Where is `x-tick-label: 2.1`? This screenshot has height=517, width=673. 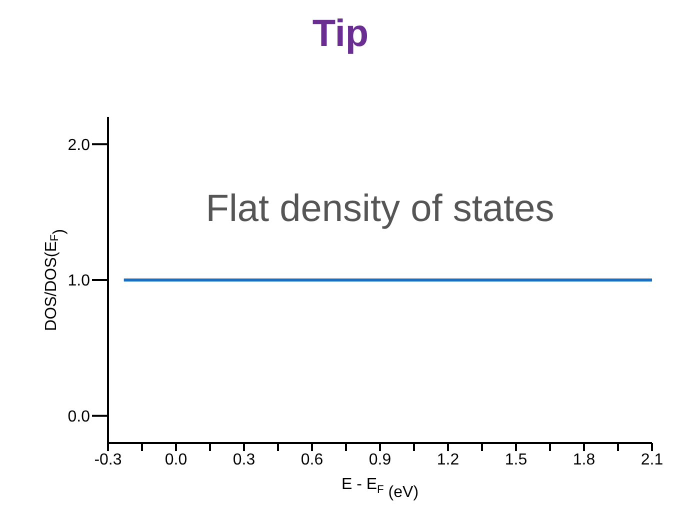 x-tick-label: 2.1 is located at coordinates (652, 459).